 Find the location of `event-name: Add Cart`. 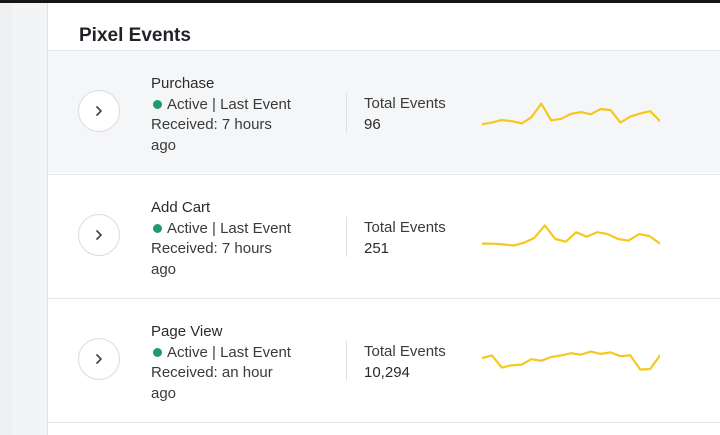

event-name: Add Cart is located at coordinates (181, 207).